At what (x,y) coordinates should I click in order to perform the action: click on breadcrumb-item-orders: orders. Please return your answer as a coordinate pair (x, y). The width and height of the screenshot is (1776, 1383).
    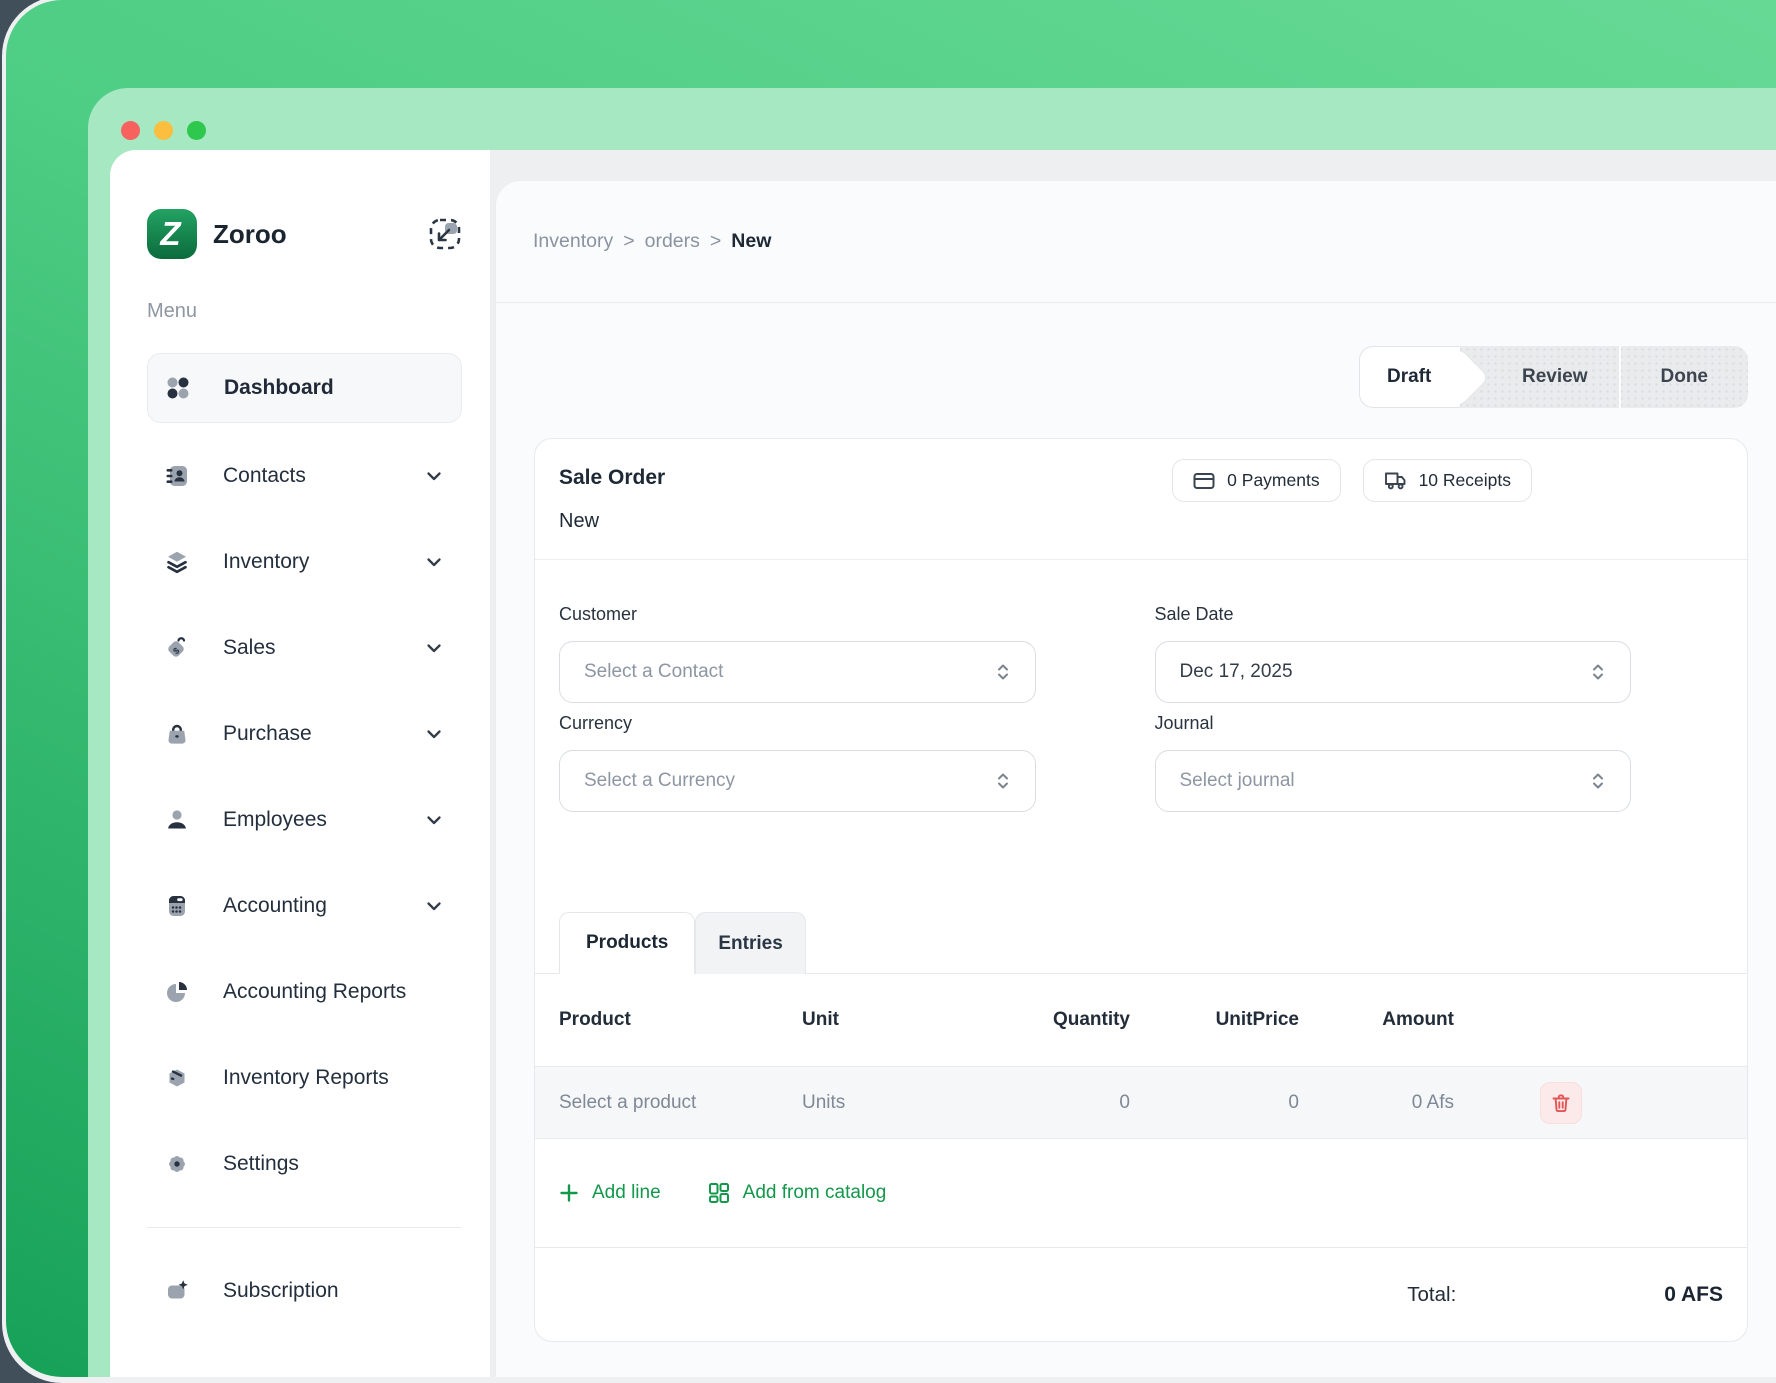
    Looking at the image, I should click on (672, 241).